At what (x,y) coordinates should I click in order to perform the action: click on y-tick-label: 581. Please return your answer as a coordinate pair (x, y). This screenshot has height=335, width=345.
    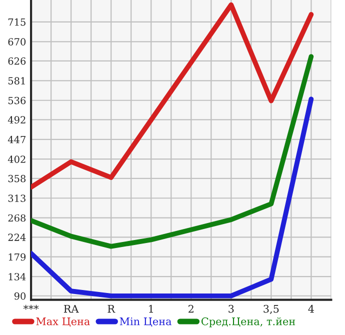
    Looking at the image, I should click on (16, 80).